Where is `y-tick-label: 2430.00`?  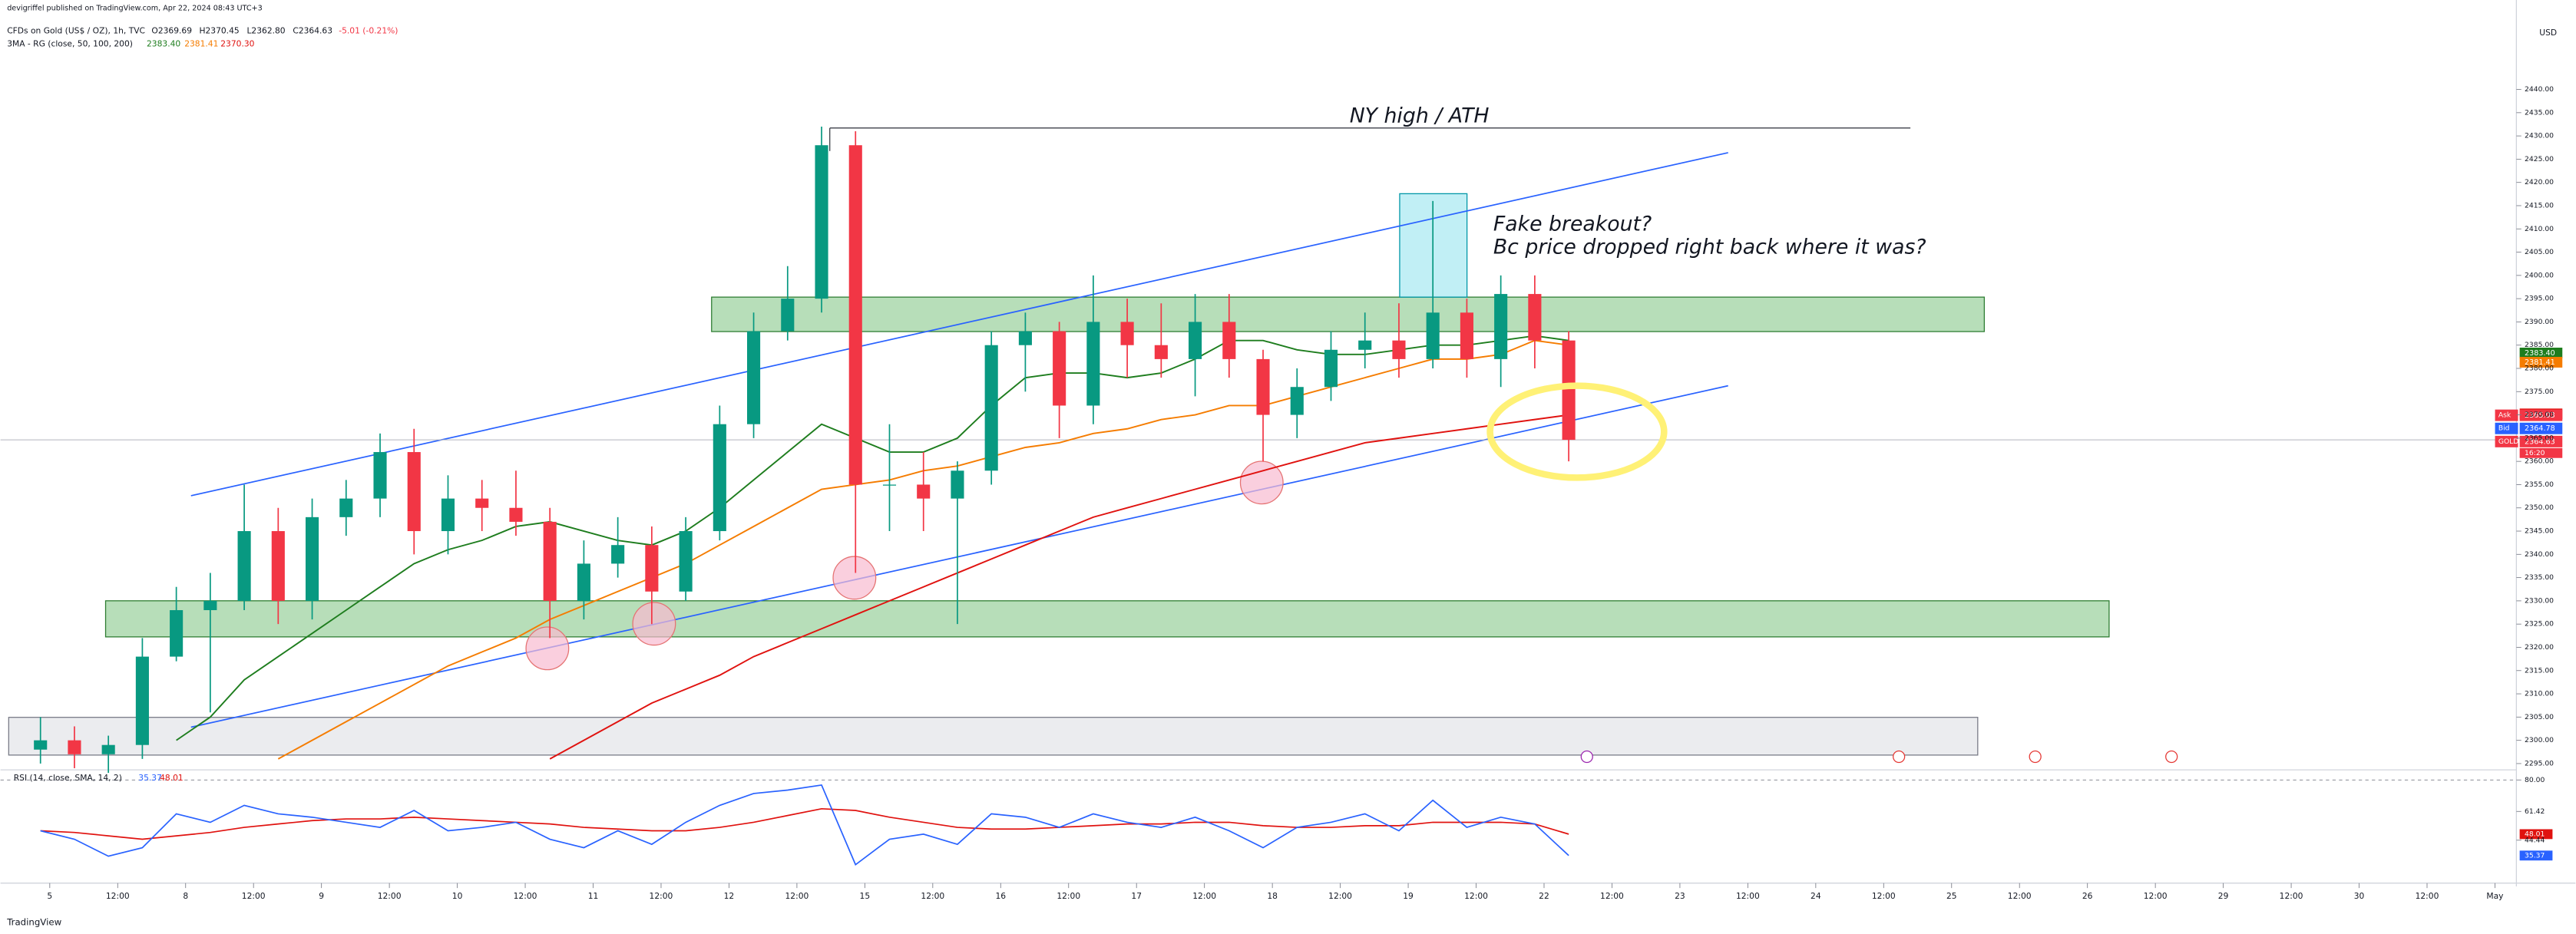 y-tick-label: 2430.00 is located at coordinates (2539, 136).